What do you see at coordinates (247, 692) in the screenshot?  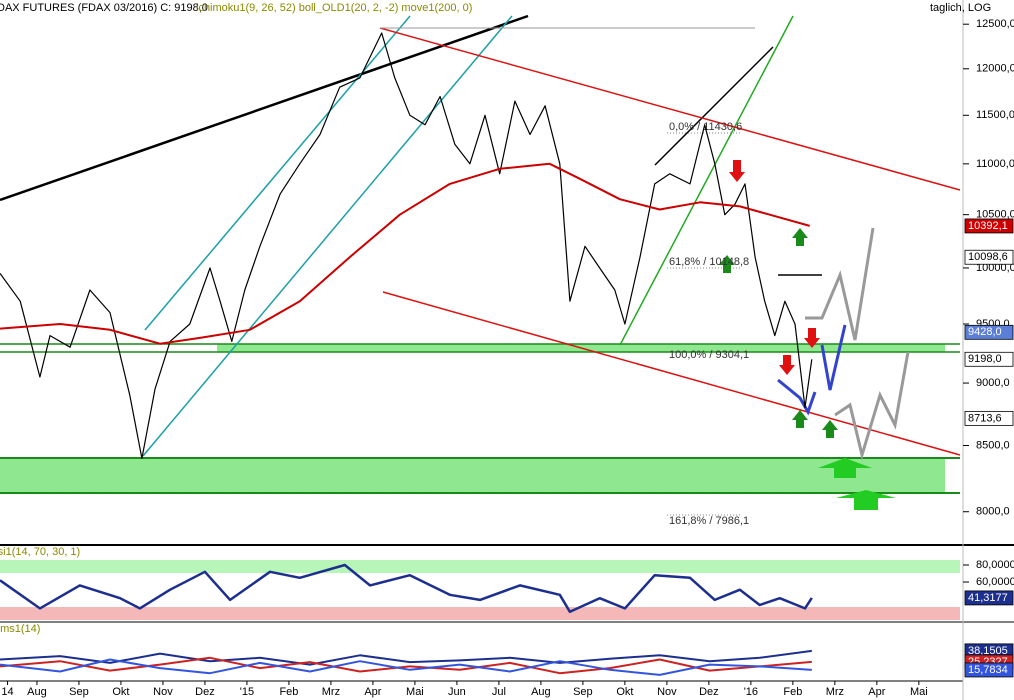 I see `x-tick-label: '15` at bounding box center [247, 692].